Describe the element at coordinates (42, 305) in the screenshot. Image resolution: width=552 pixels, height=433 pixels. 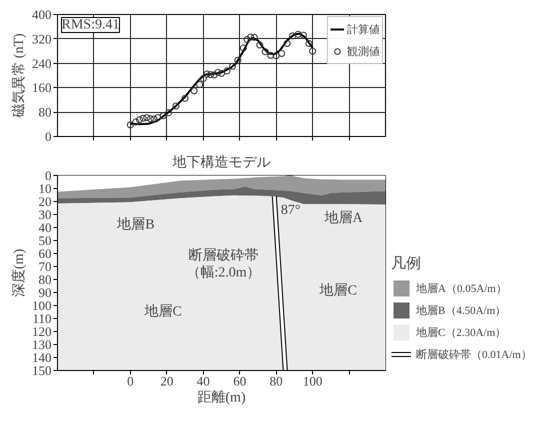
I see `y-tick-label: 100` at that location.